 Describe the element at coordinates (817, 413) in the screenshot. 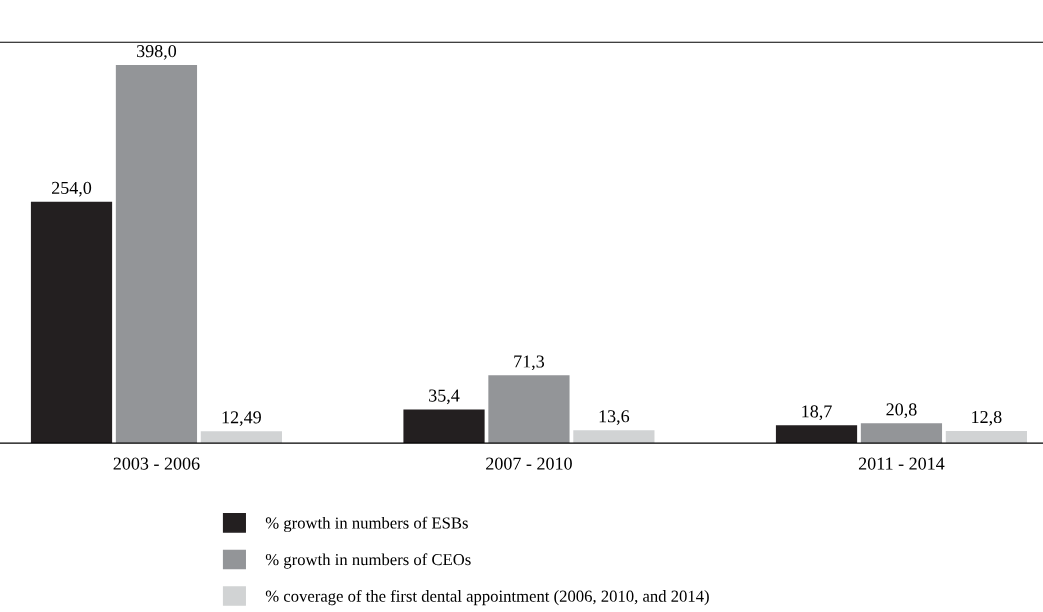

I see `data-label: 18,7` at that location.